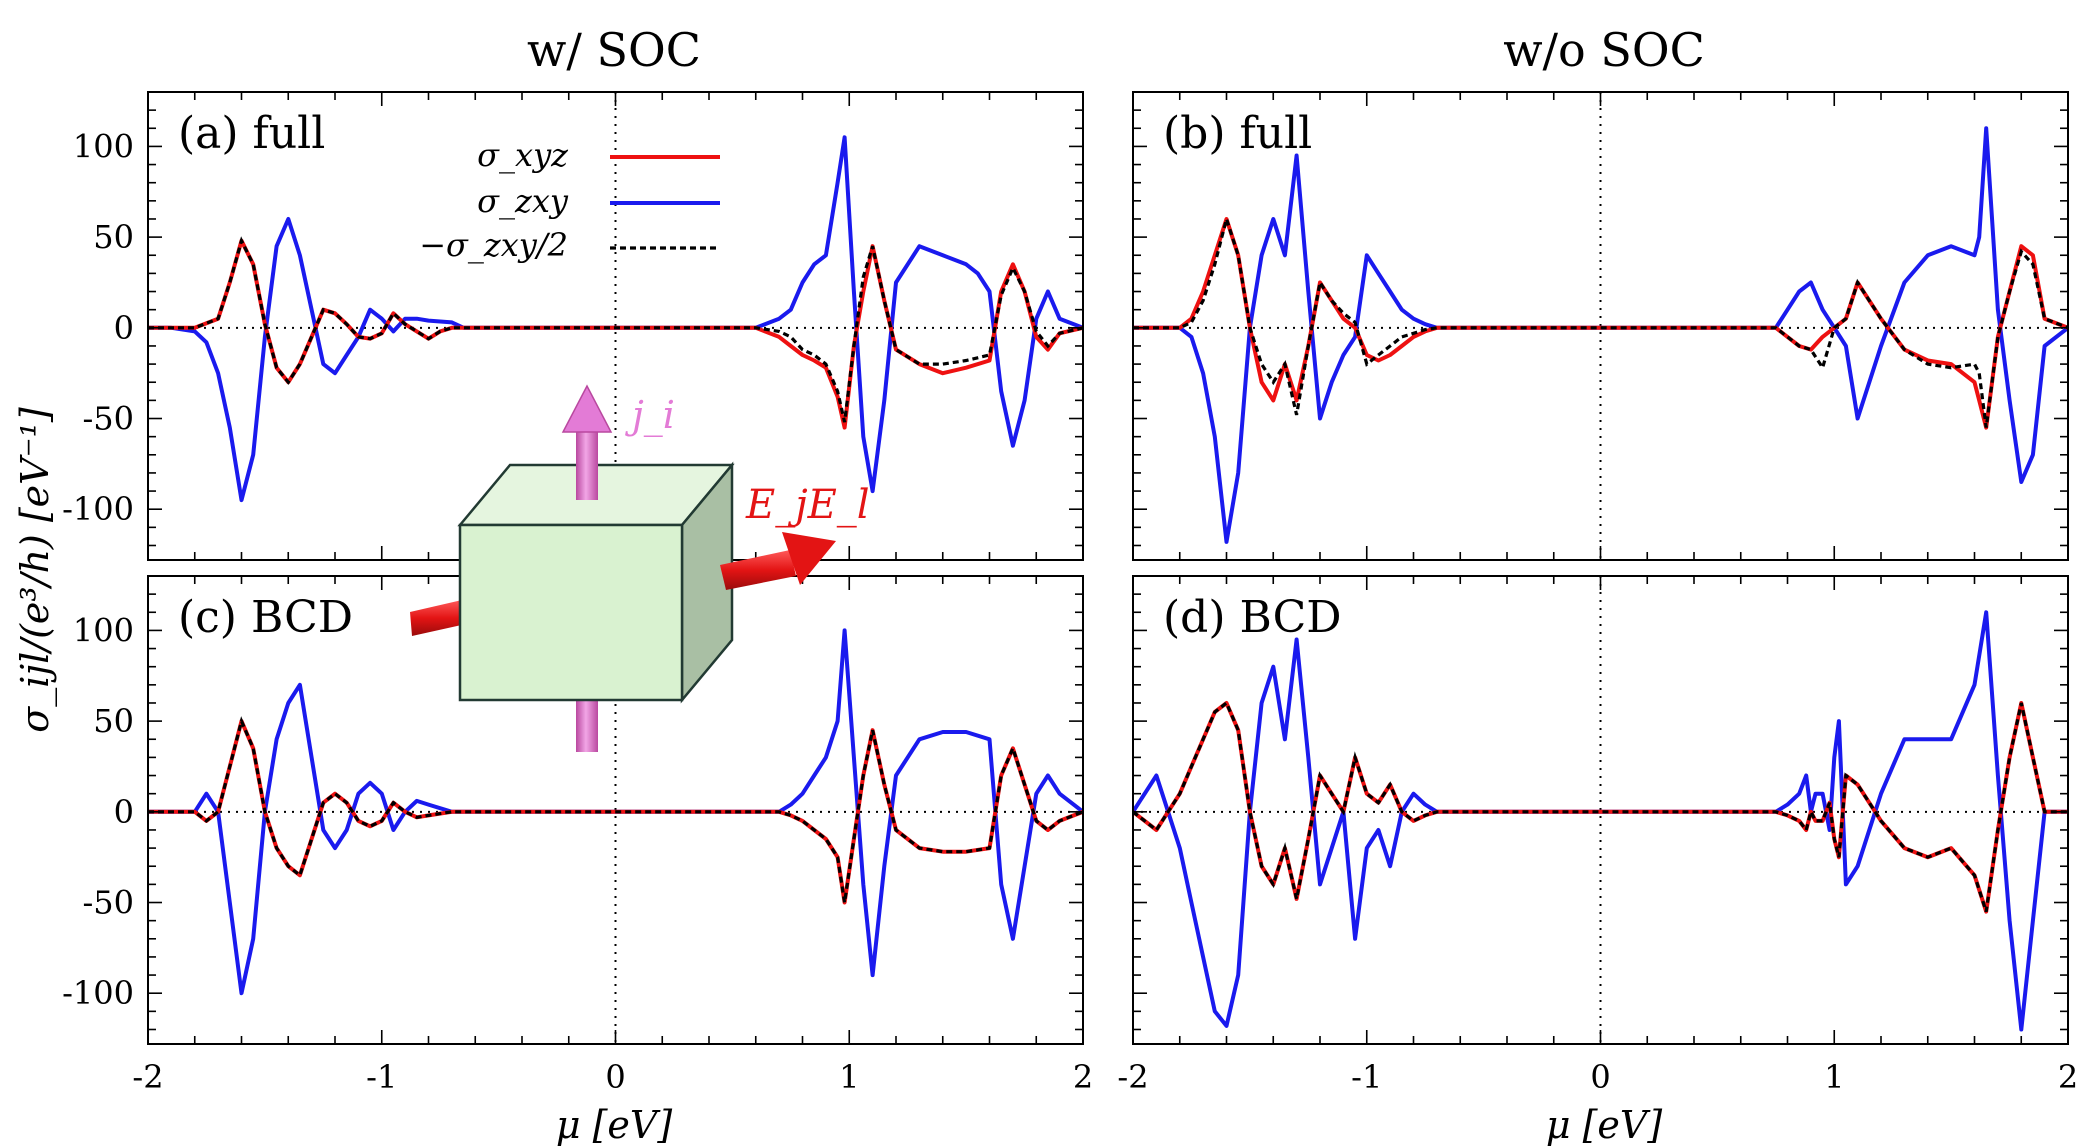 The width and height of the screenshot is (2081, 1148). What do you see at coordinates (1252, 617) in the screenshot?
I see `panel-label-d: (d) BCD` at bounding box center [1252, 617].